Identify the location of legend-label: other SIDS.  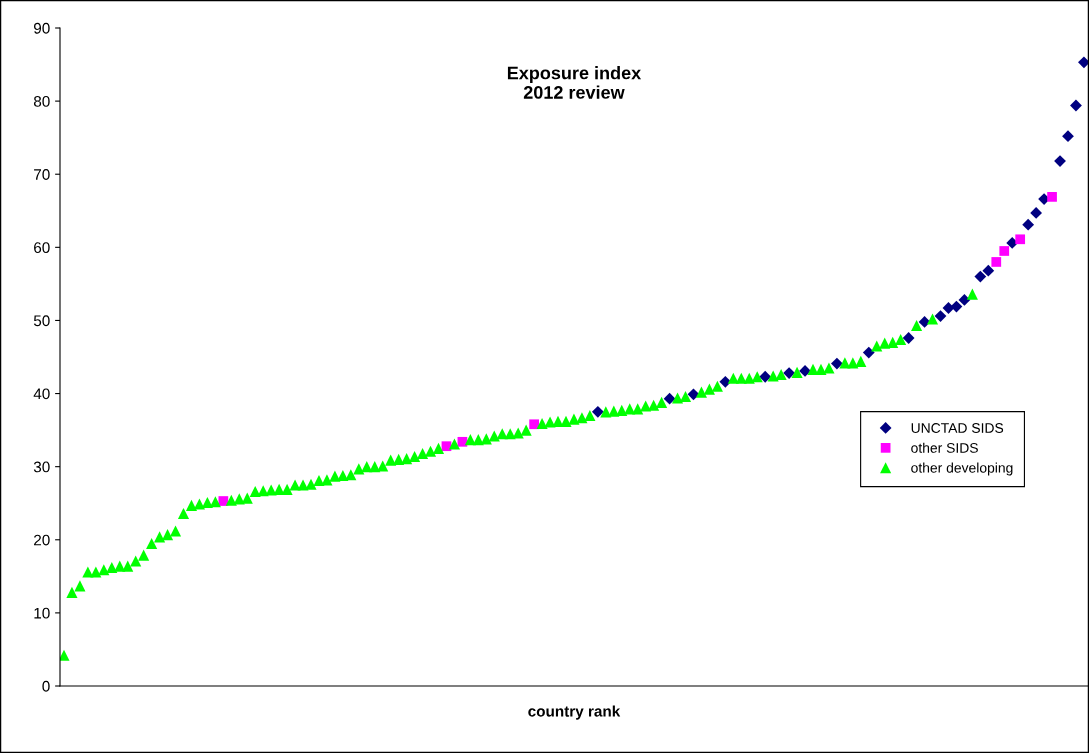
(944, 447).